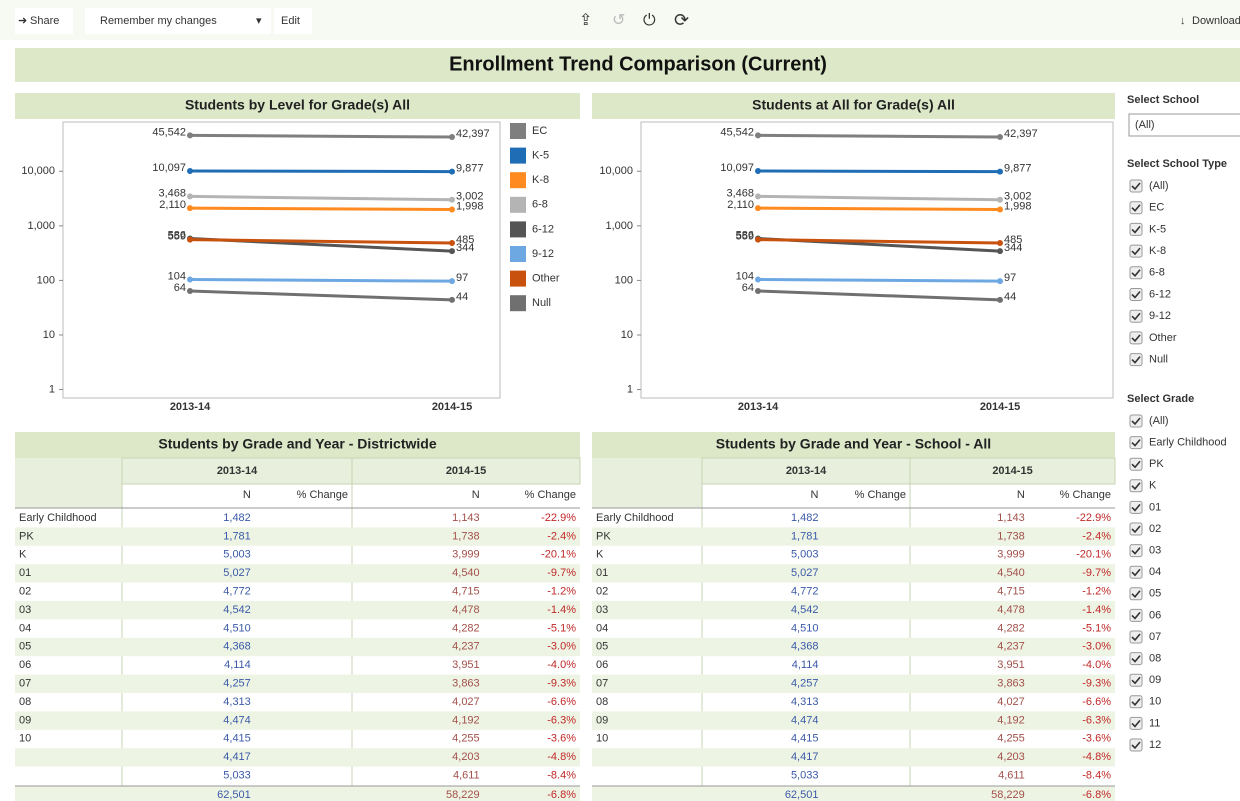 This screenshot has width=1240, height=801. I want to click on undo-icon: ↺, so click(618, 20).